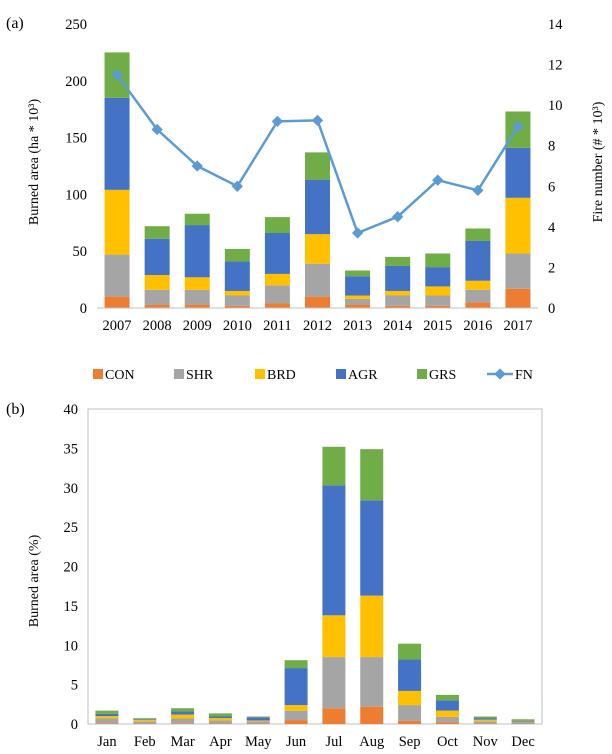 This screenshot has width=612, height=754. I want to click on panel-a-x-tick-label: 2011, so click(277, 326).